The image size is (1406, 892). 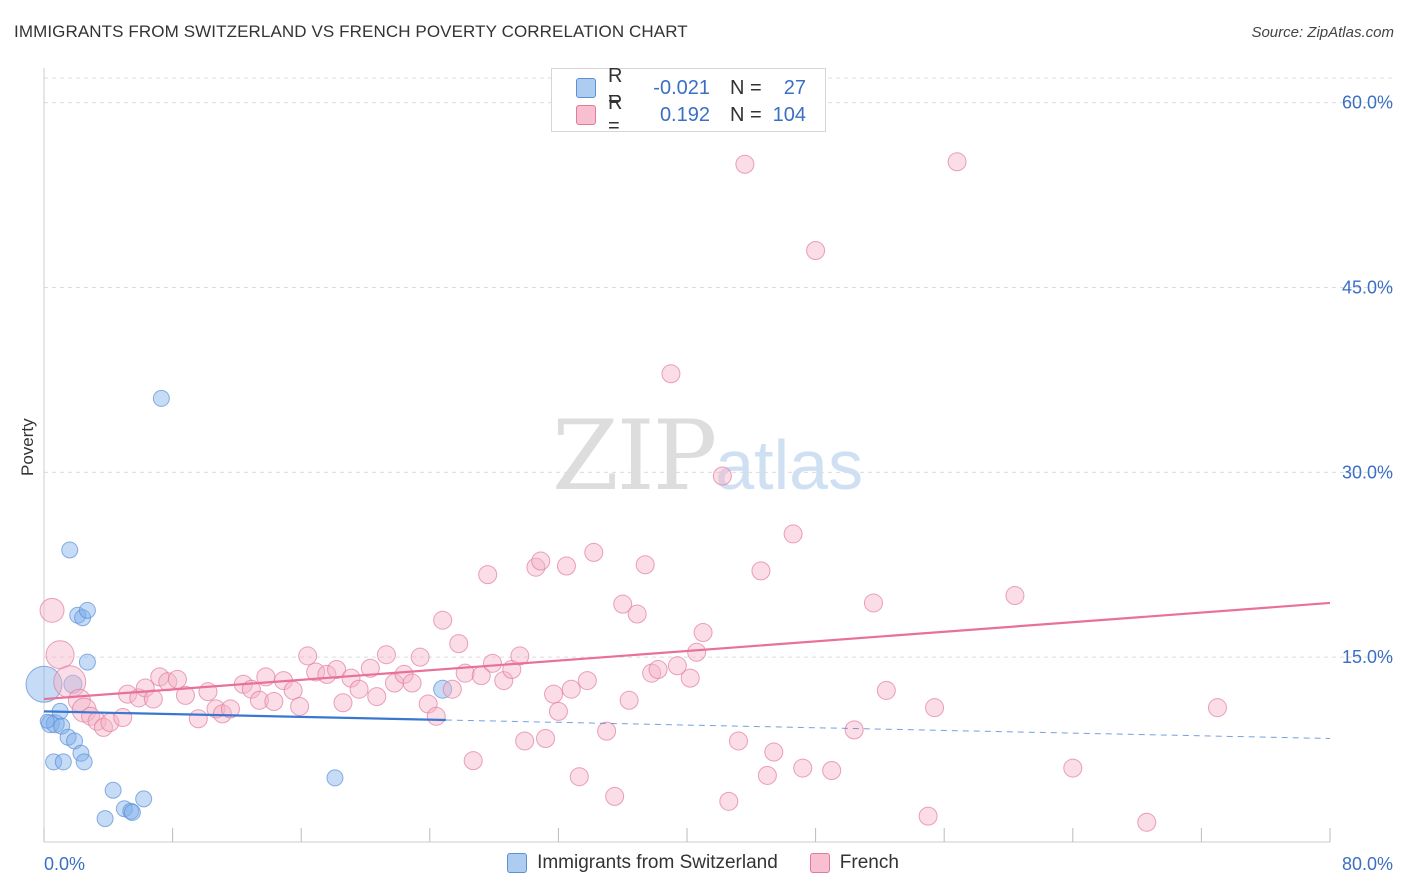 I want to click on legend-label-switzerland: Immigrants from Switzerland, so click(x=657, y=862).